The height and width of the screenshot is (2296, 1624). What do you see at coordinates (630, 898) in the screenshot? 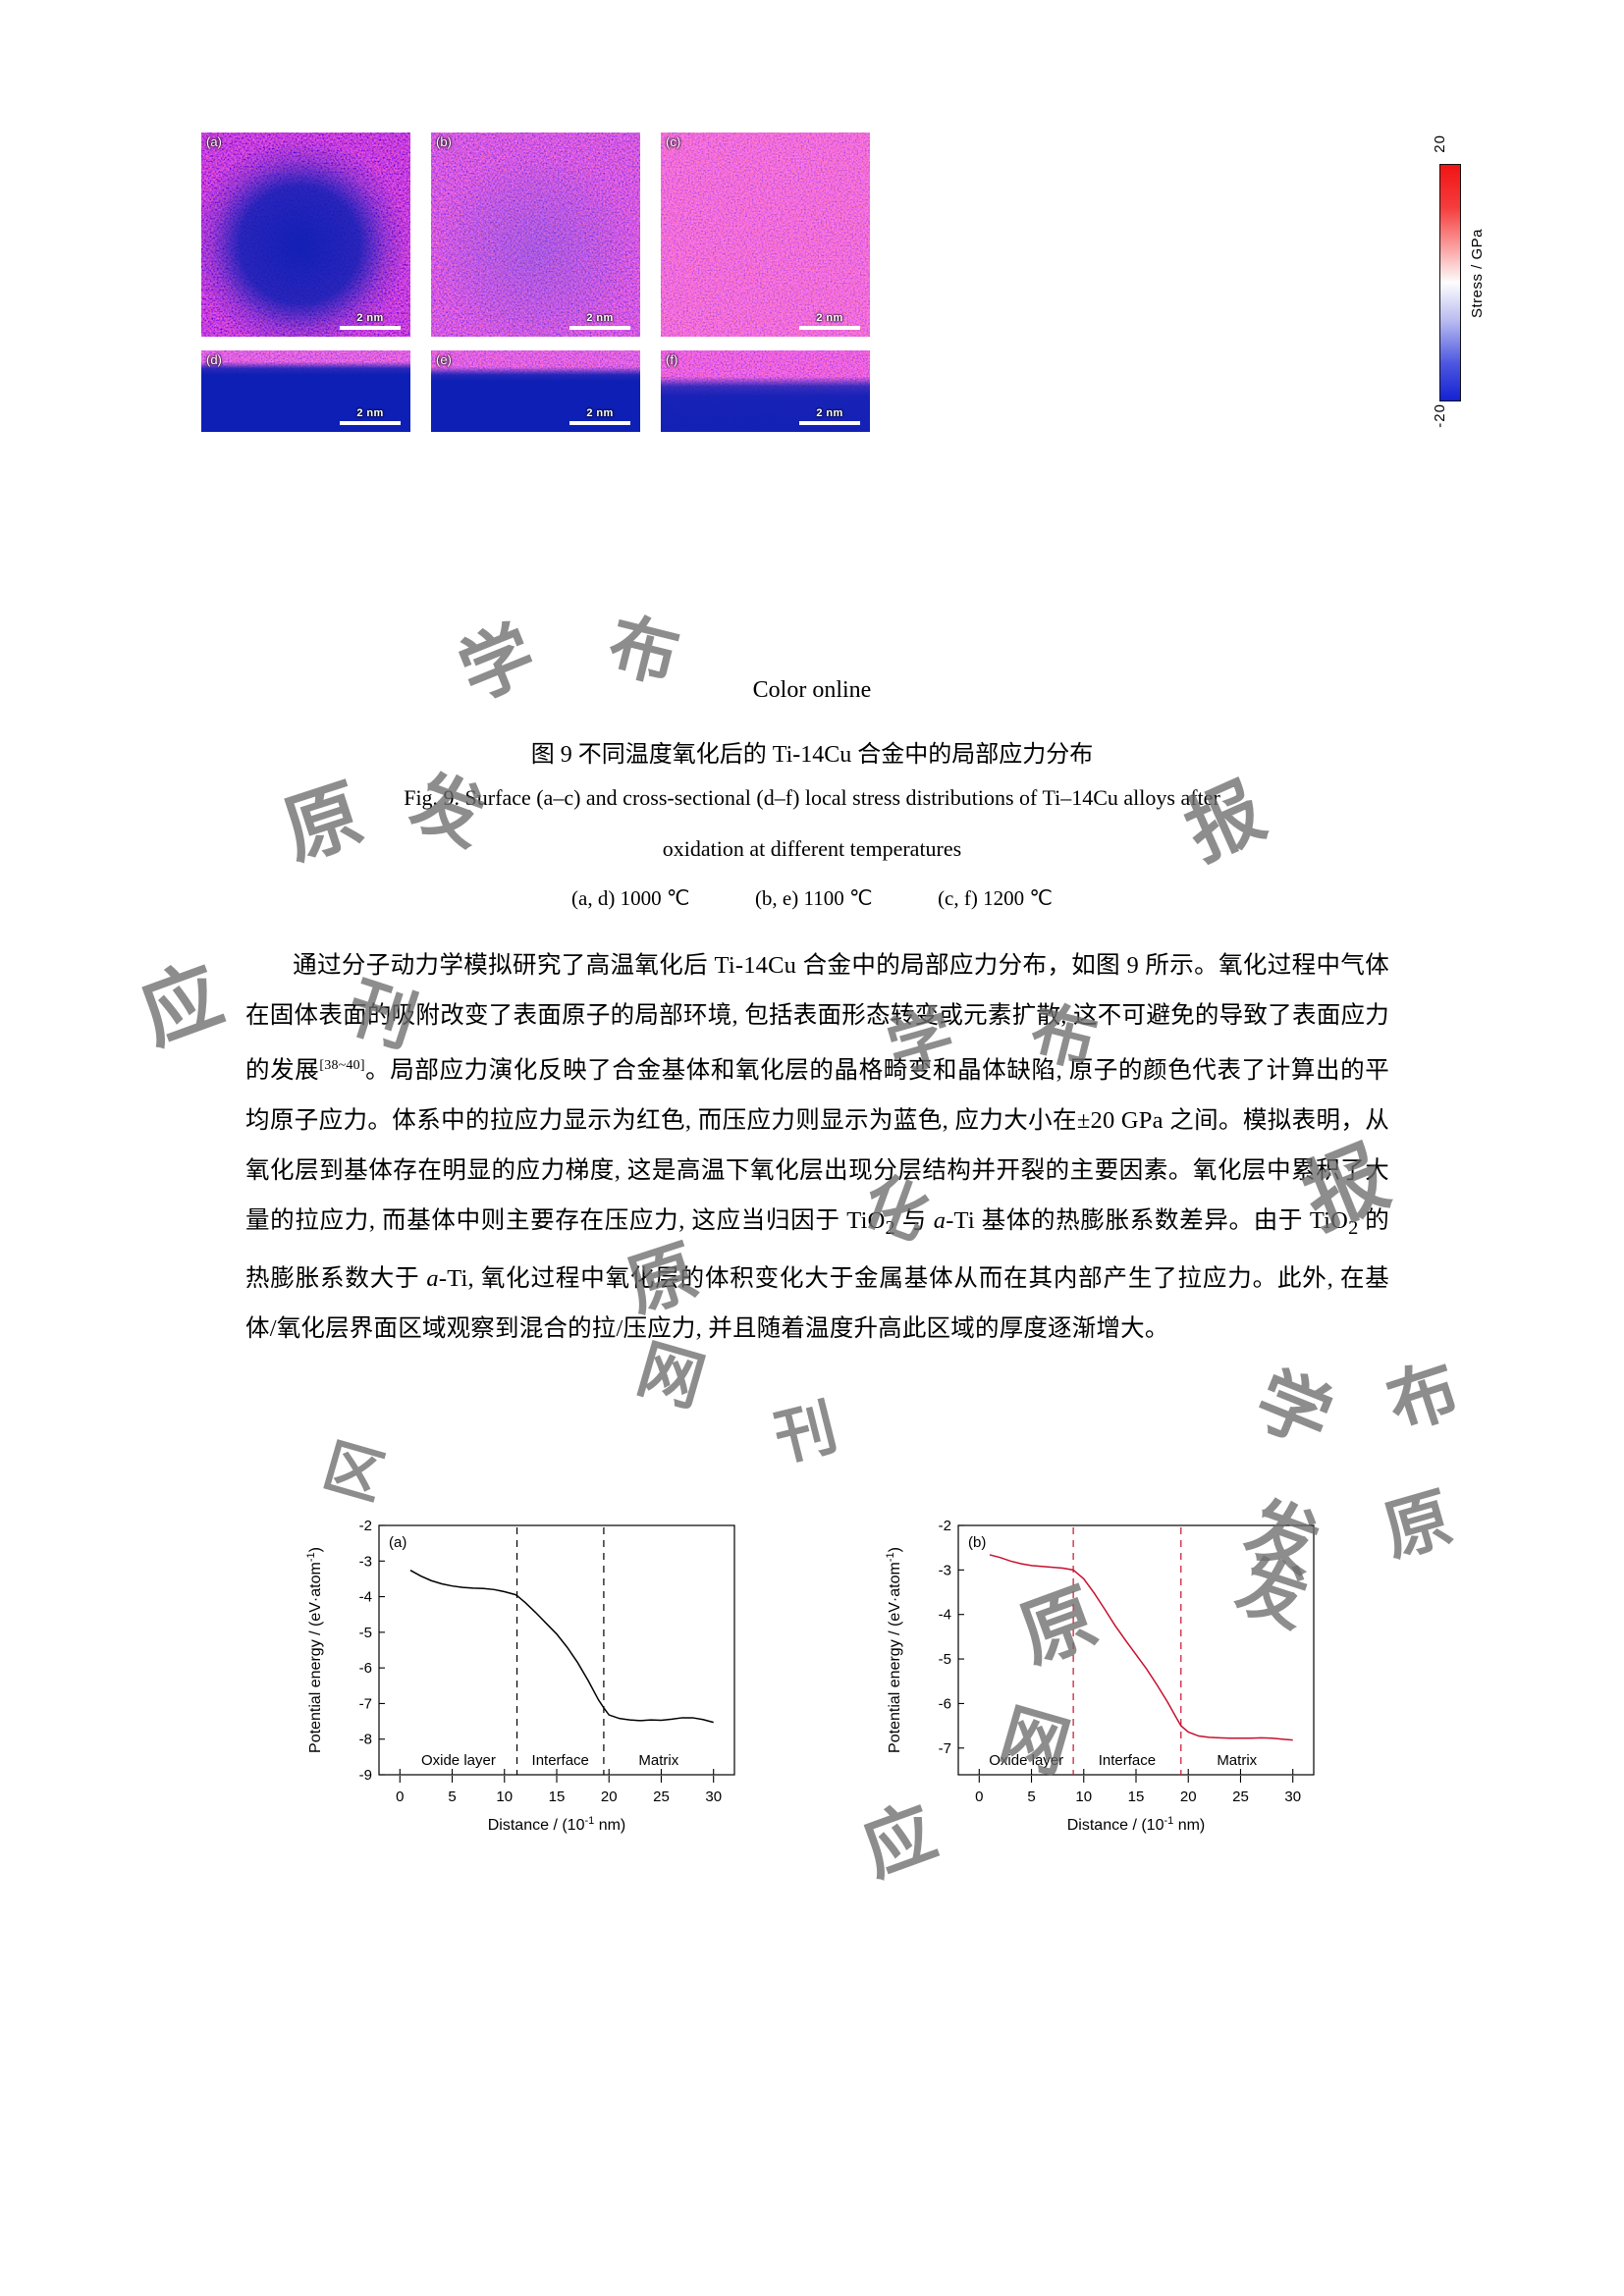
I see `temperature-item-ad: (a, d) 1000 ℃` at bounding box center [630, 898].